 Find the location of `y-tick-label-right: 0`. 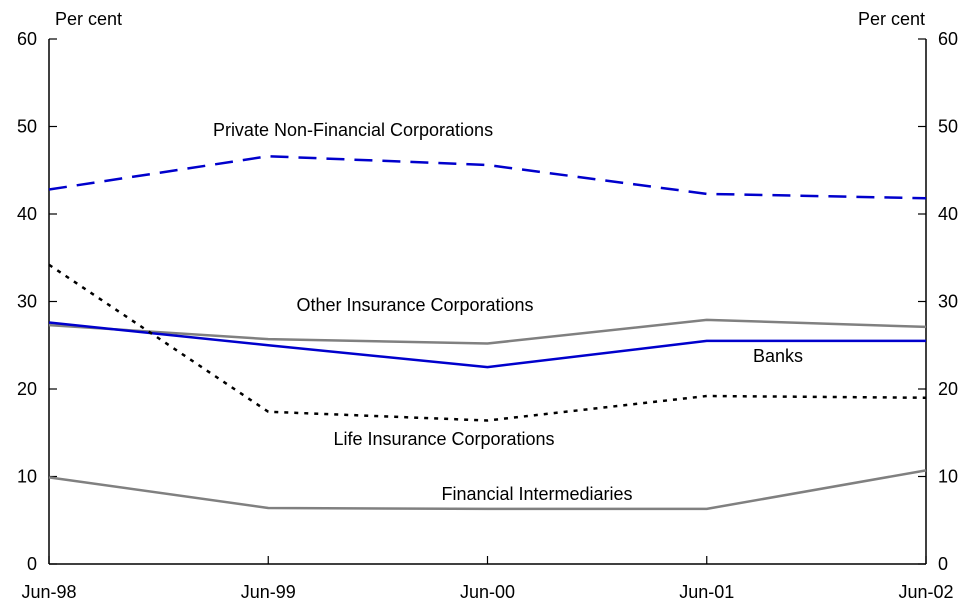

y-tick-label-right: 0 is located at coordinates (943, 564).